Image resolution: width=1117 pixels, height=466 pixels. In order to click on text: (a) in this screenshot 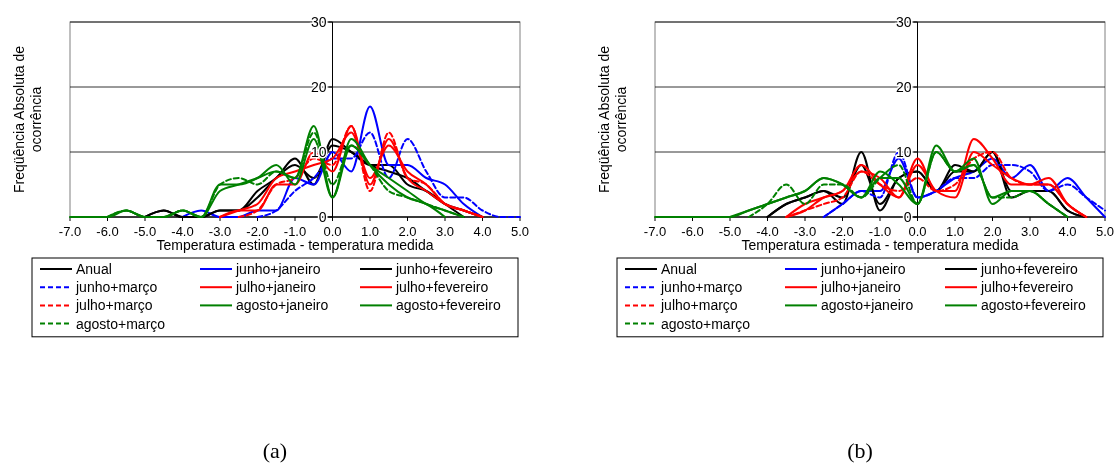, I will do `click(275, 450)`.